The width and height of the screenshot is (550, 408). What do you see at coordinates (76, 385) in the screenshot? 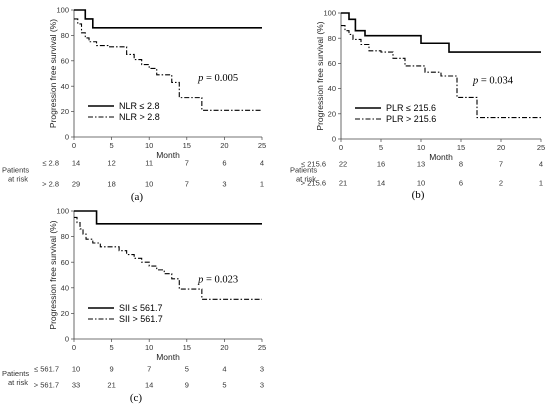
I see `at-risk-count: 33` at bounding box center [76, 385].